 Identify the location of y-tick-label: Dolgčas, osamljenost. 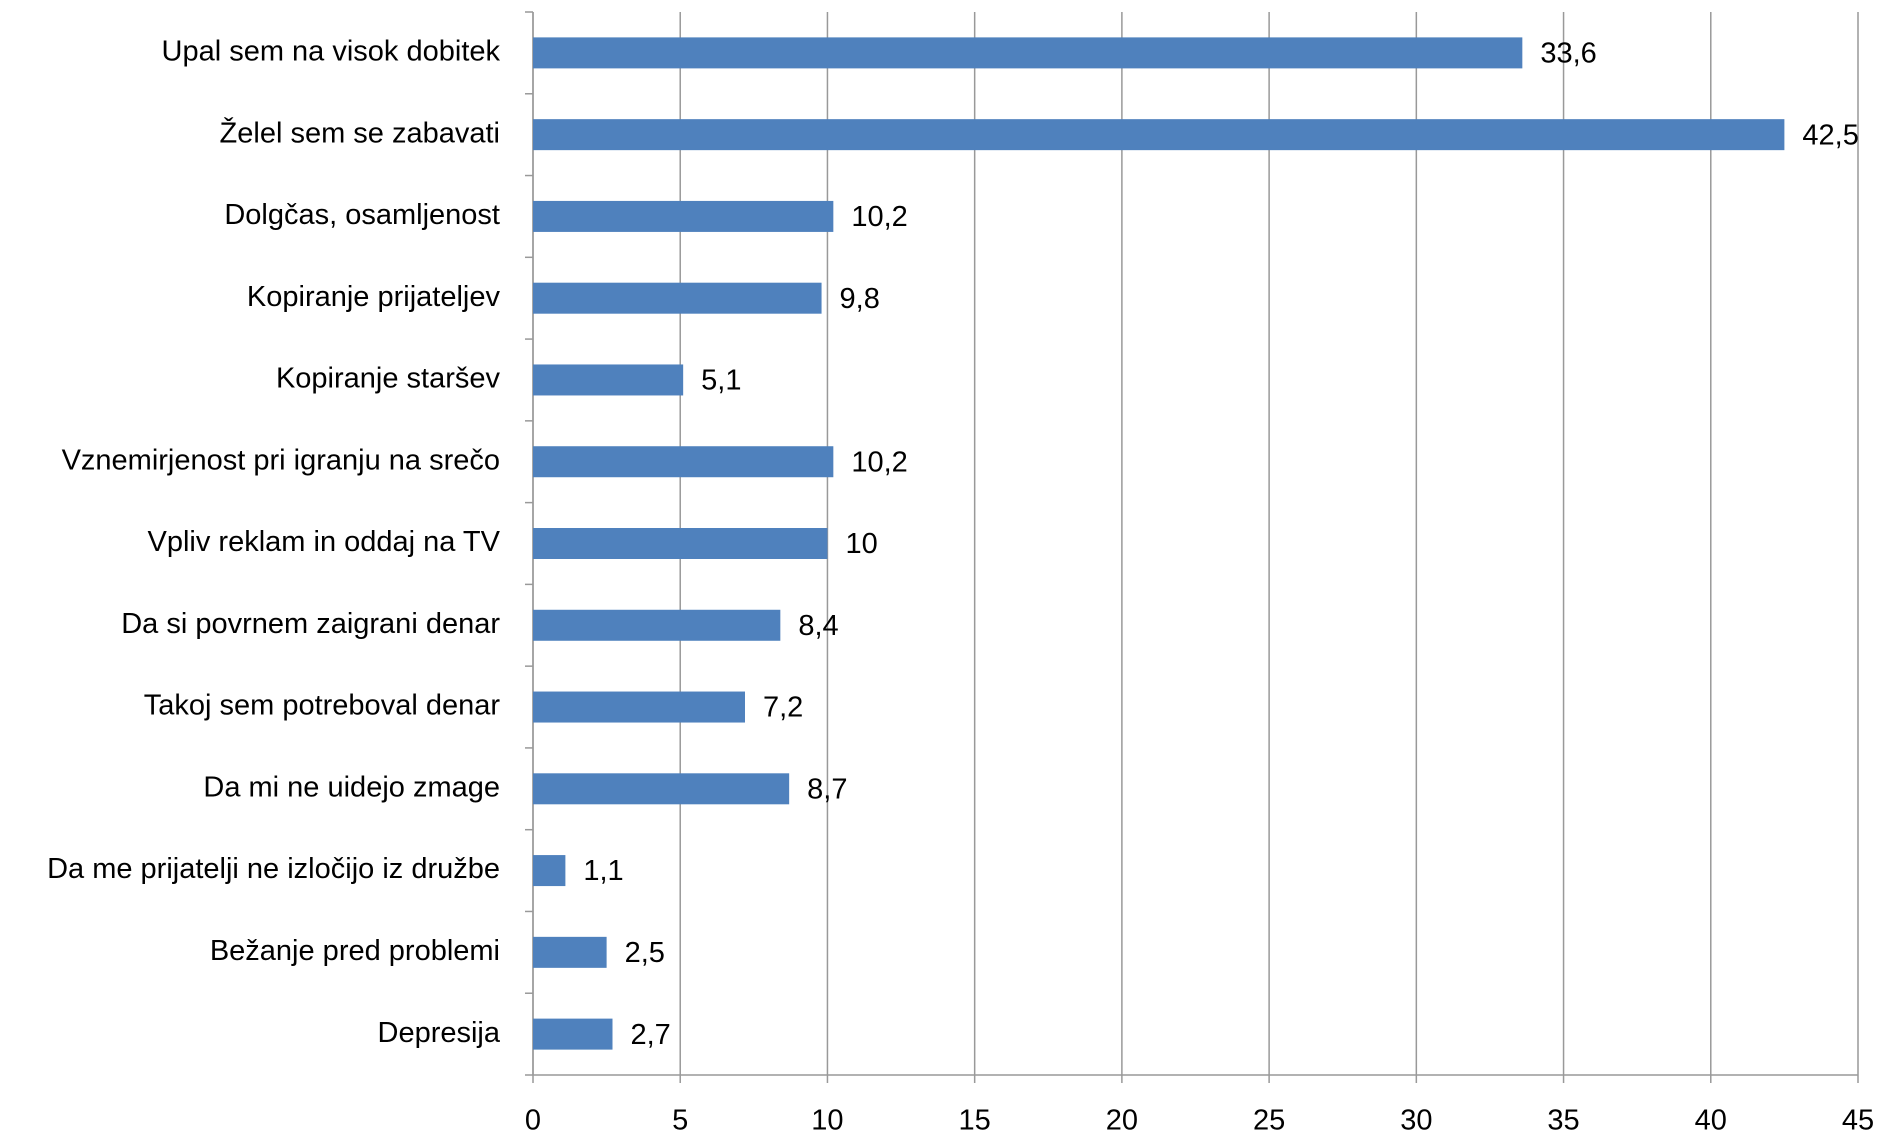
(362, 215).